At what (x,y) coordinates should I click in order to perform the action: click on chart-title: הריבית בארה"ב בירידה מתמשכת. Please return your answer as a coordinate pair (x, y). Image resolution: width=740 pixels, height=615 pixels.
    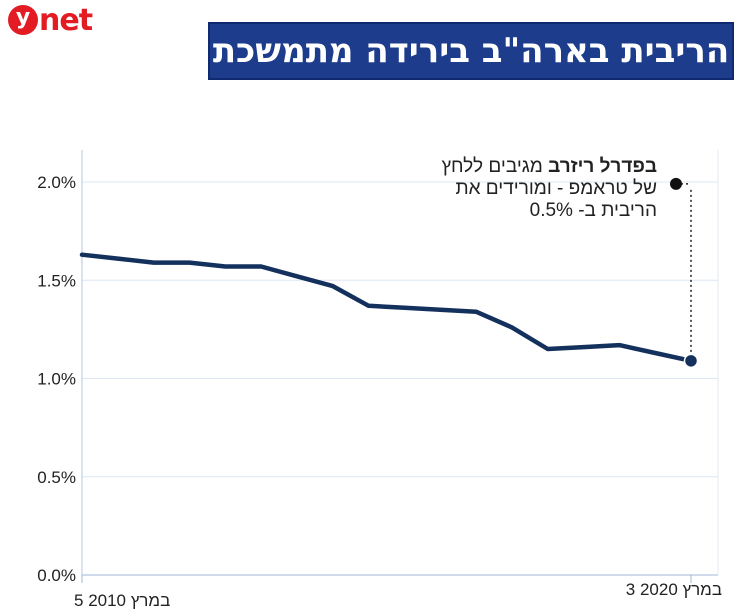
    Looking at the image, I should click on (471, 51).